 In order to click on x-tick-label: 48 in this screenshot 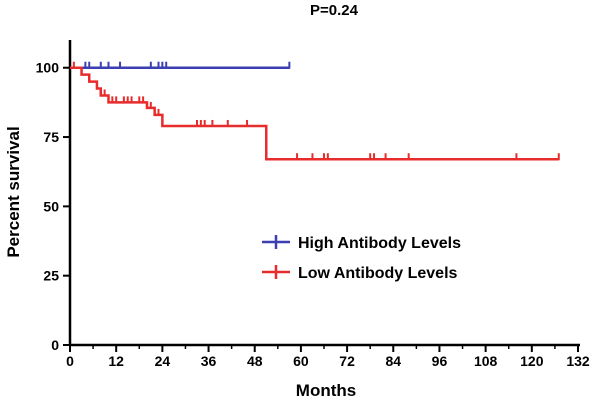, I will do `click(255, 361)`.